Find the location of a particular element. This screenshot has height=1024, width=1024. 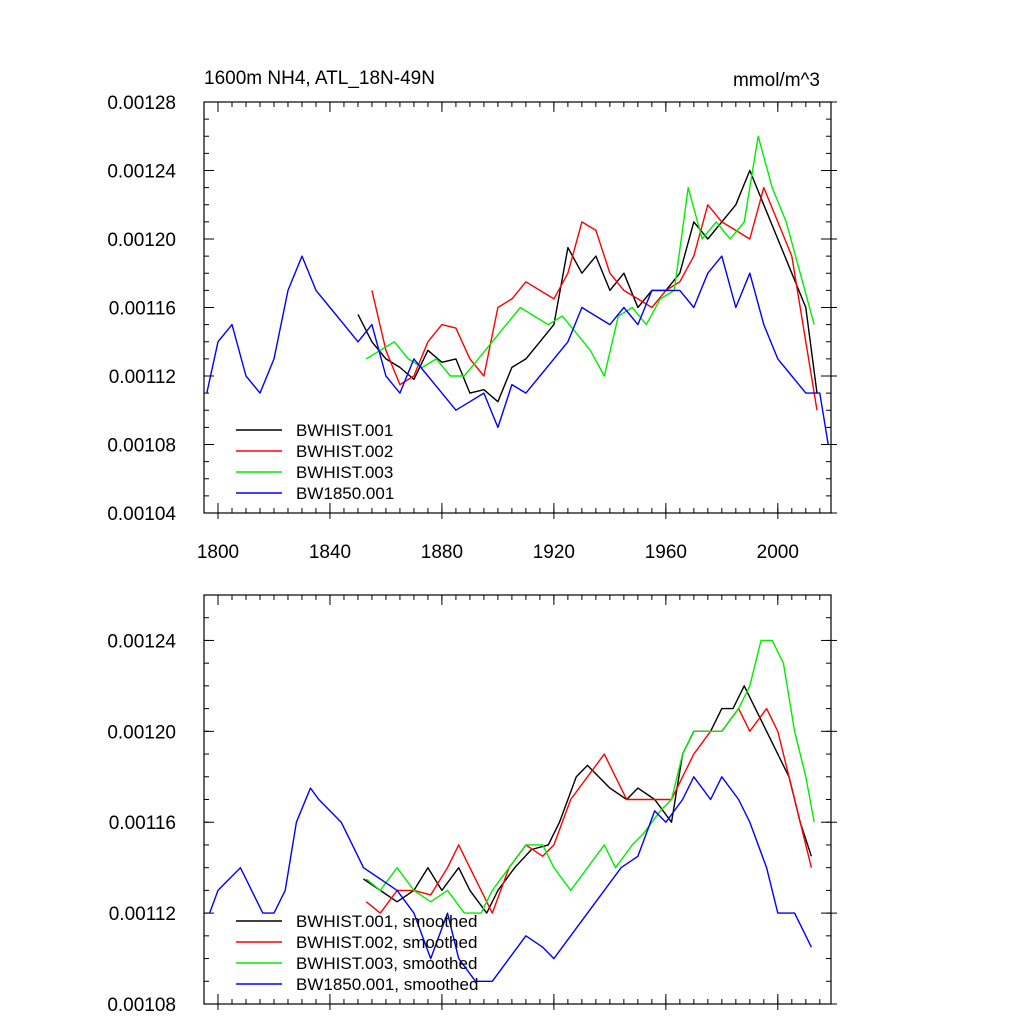

x-tick-label: 1920 is located at coordinates (554, 552).